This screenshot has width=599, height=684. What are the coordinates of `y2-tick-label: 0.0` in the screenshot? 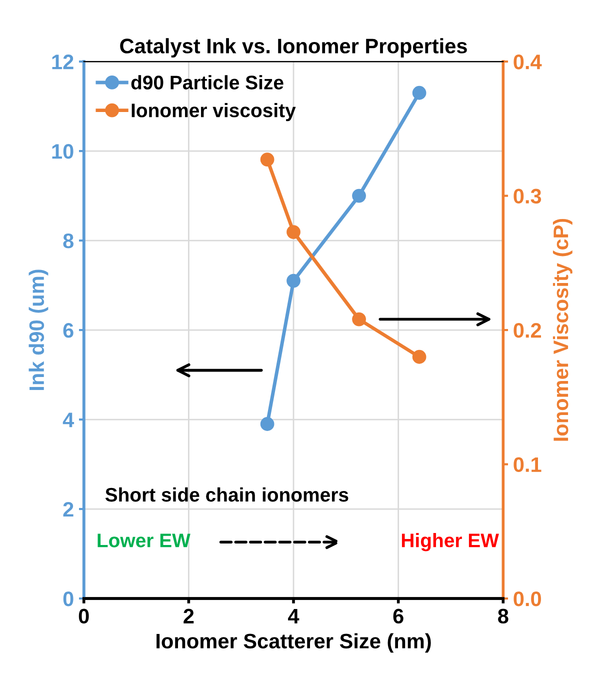 It's located at (527, 599).